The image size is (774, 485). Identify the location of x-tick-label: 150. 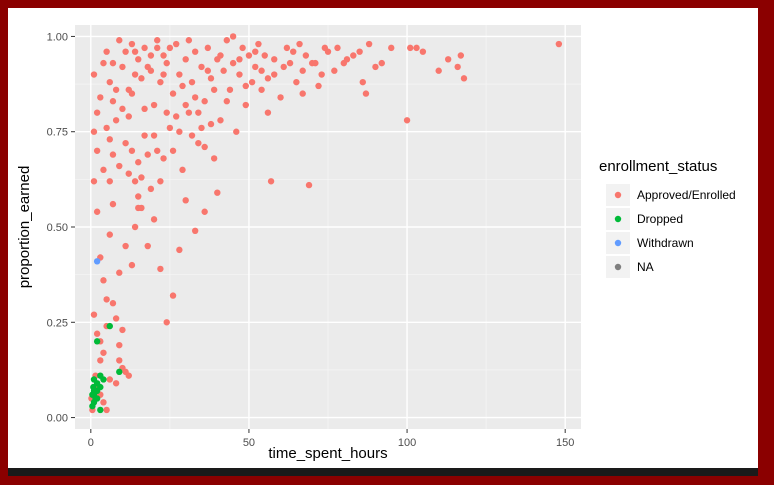
(565, 443).